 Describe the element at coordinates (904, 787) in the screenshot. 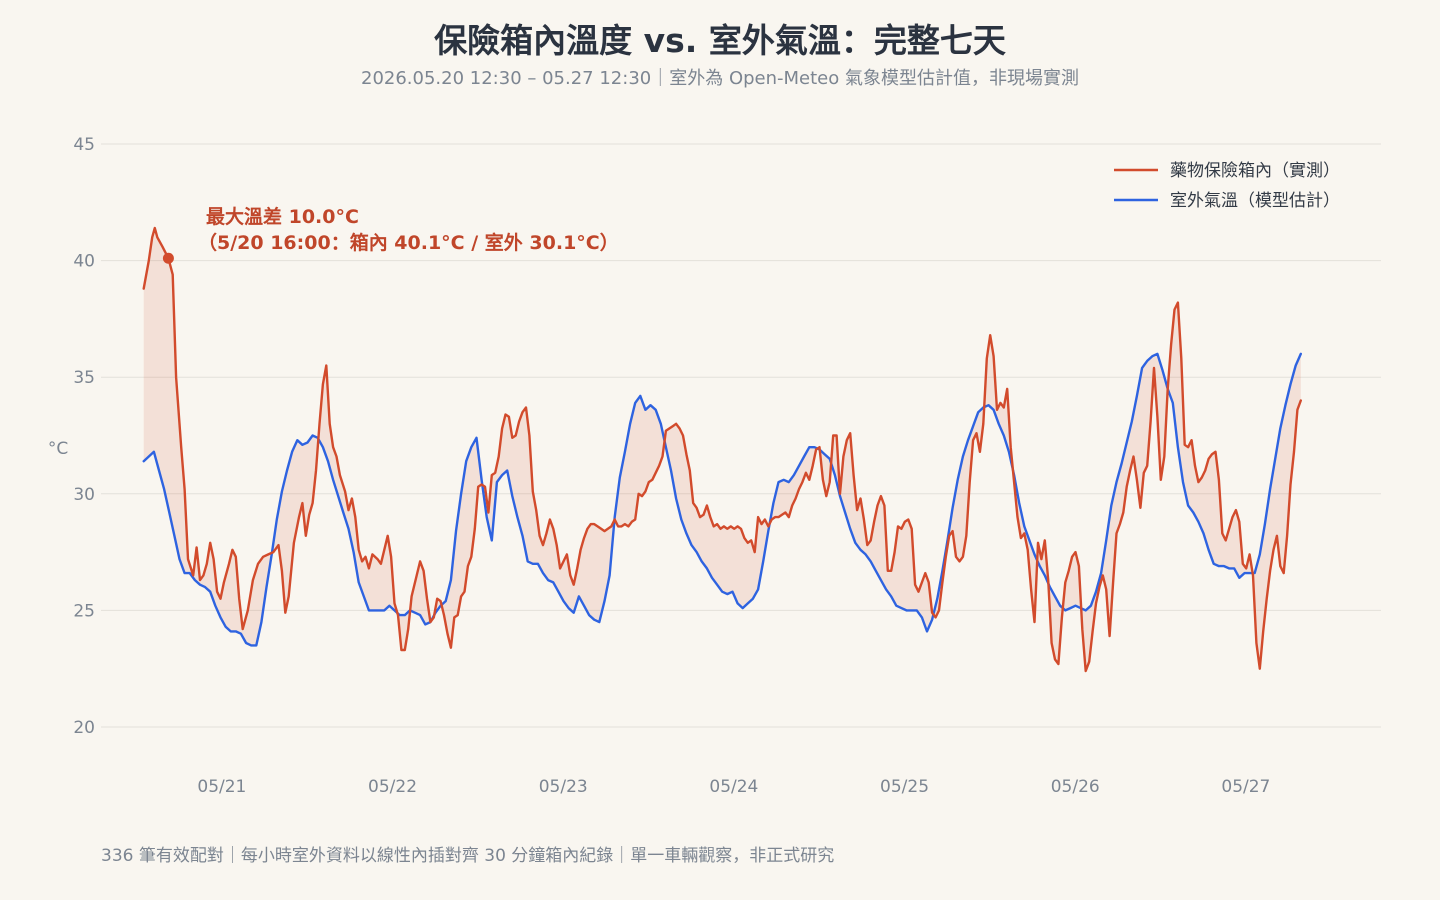

I see `x-tick-label: 05/25` at that location.